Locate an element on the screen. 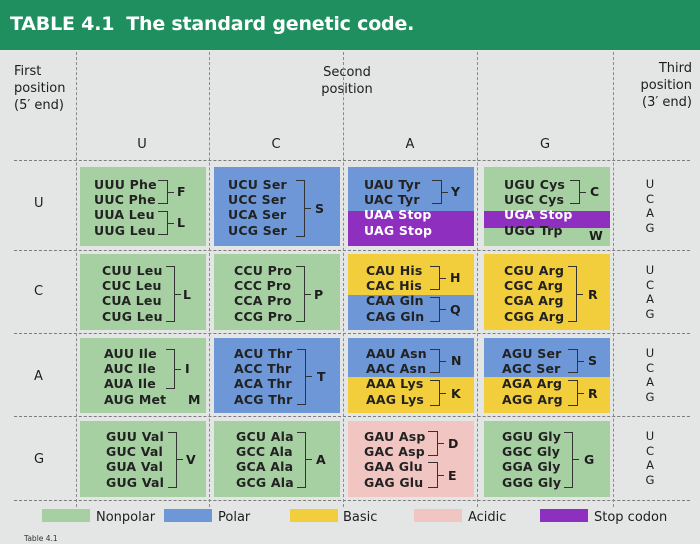  cell-bg-ca-basic is located at coordinates (411, 274).